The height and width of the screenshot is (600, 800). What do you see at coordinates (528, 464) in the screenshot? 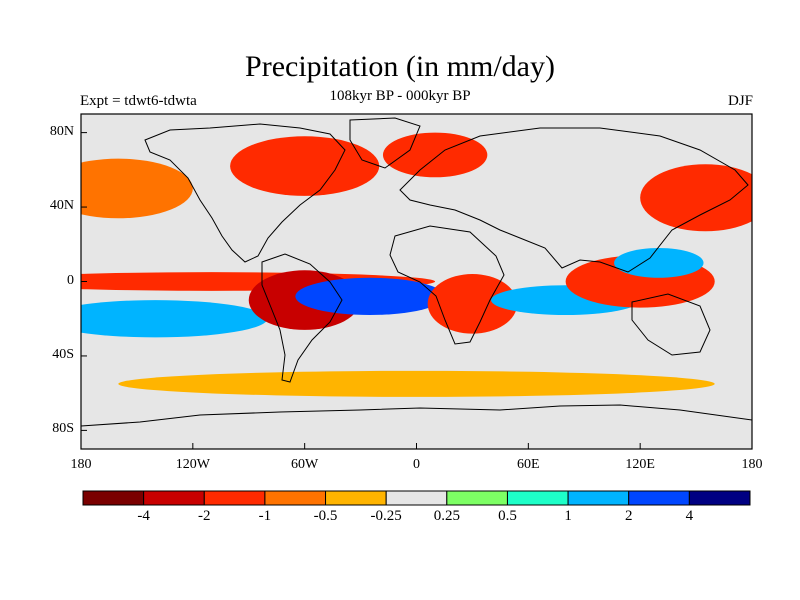
I see `lon-tick-label: 60E` at bounding box center [528, 464].